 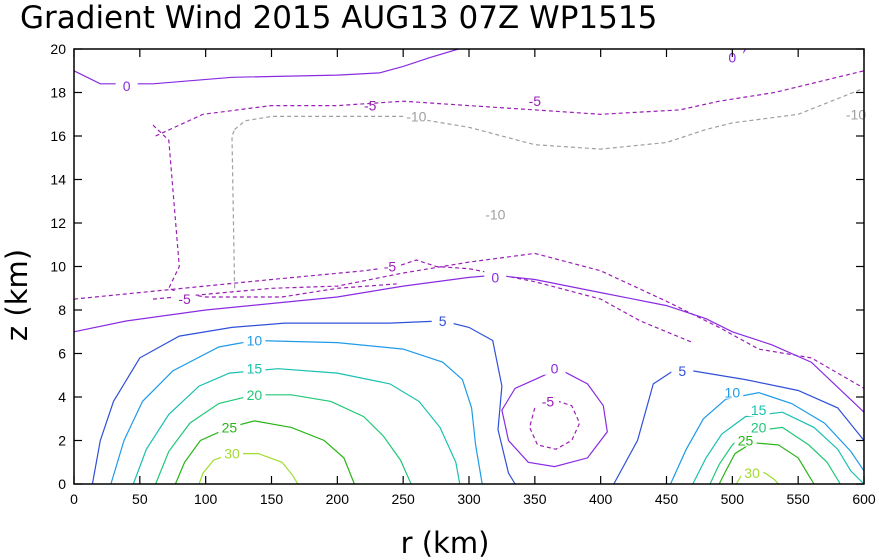 What do you see at coordinates (58, 49) in the screenshot?
I see `y-tick-label: 20` at bounding box center [58, 49].